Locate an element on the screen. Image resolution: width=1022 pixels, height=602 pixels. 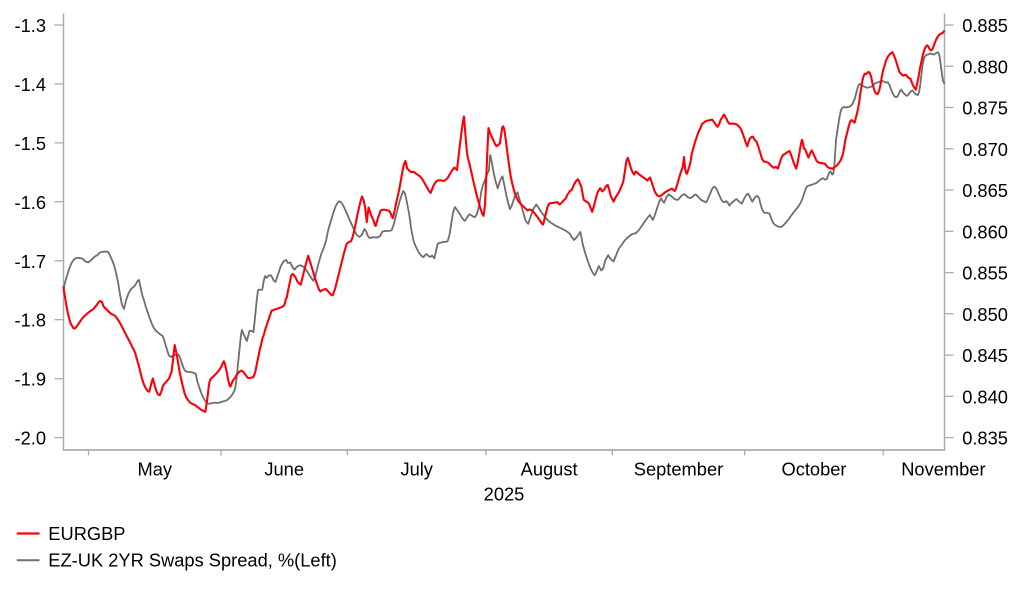
svg-text: 0.835 is located at coordinates (985, 438).